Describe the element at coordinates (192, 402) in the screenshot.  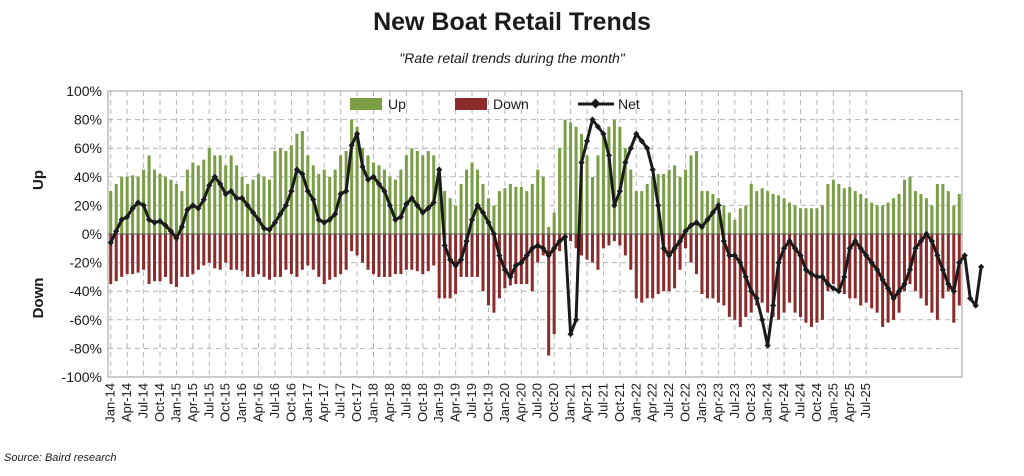
I see `x-tick-label: Apr-15` at that location.